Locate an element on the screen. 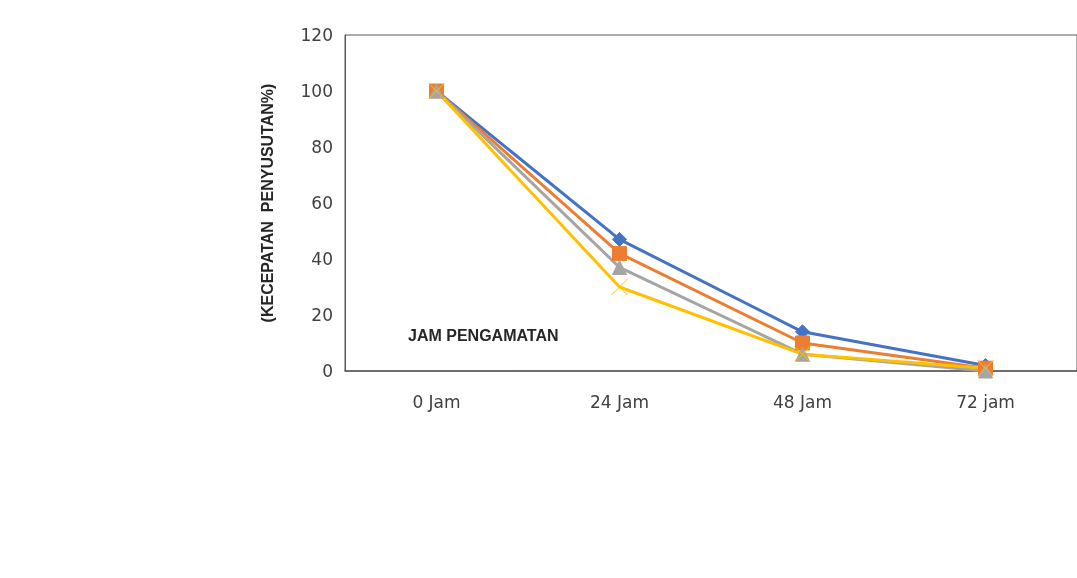 The width and height of the screenshot is (1077, 578). y-tick-label: 40 is located at coordinates (322, 259).